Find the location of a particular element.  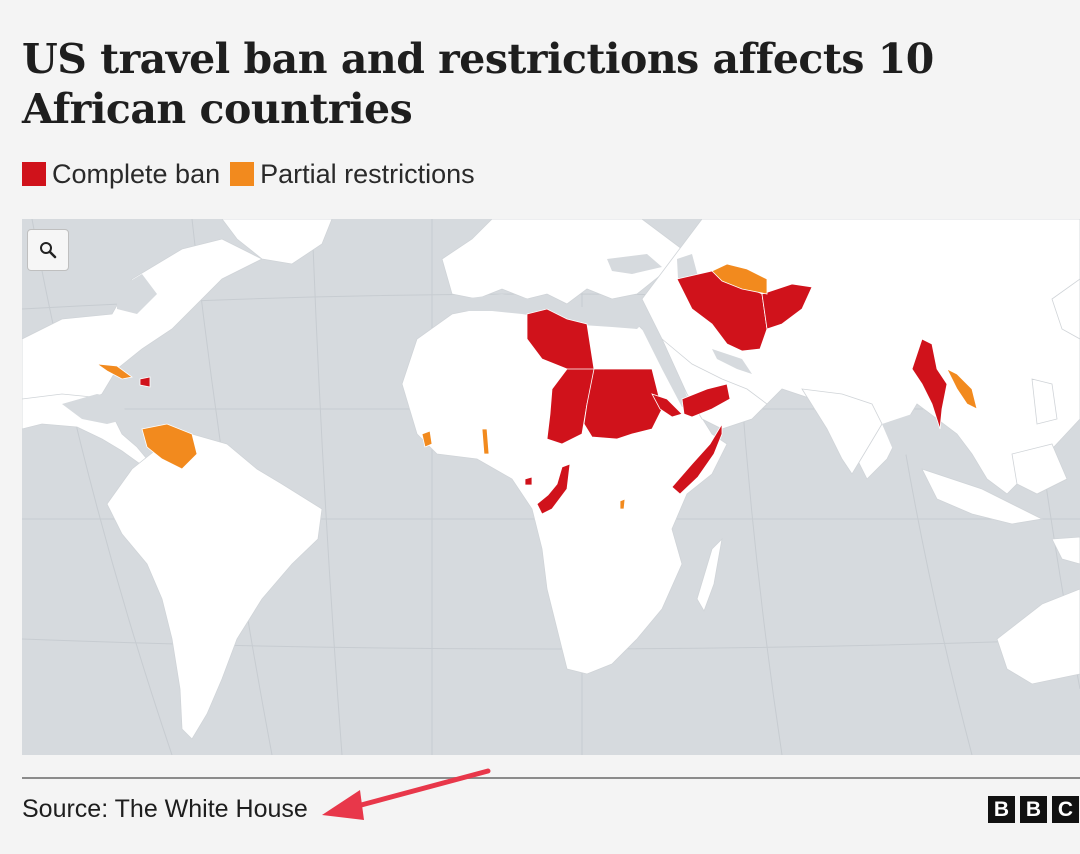

south-america is located at coordinates (214, 586).